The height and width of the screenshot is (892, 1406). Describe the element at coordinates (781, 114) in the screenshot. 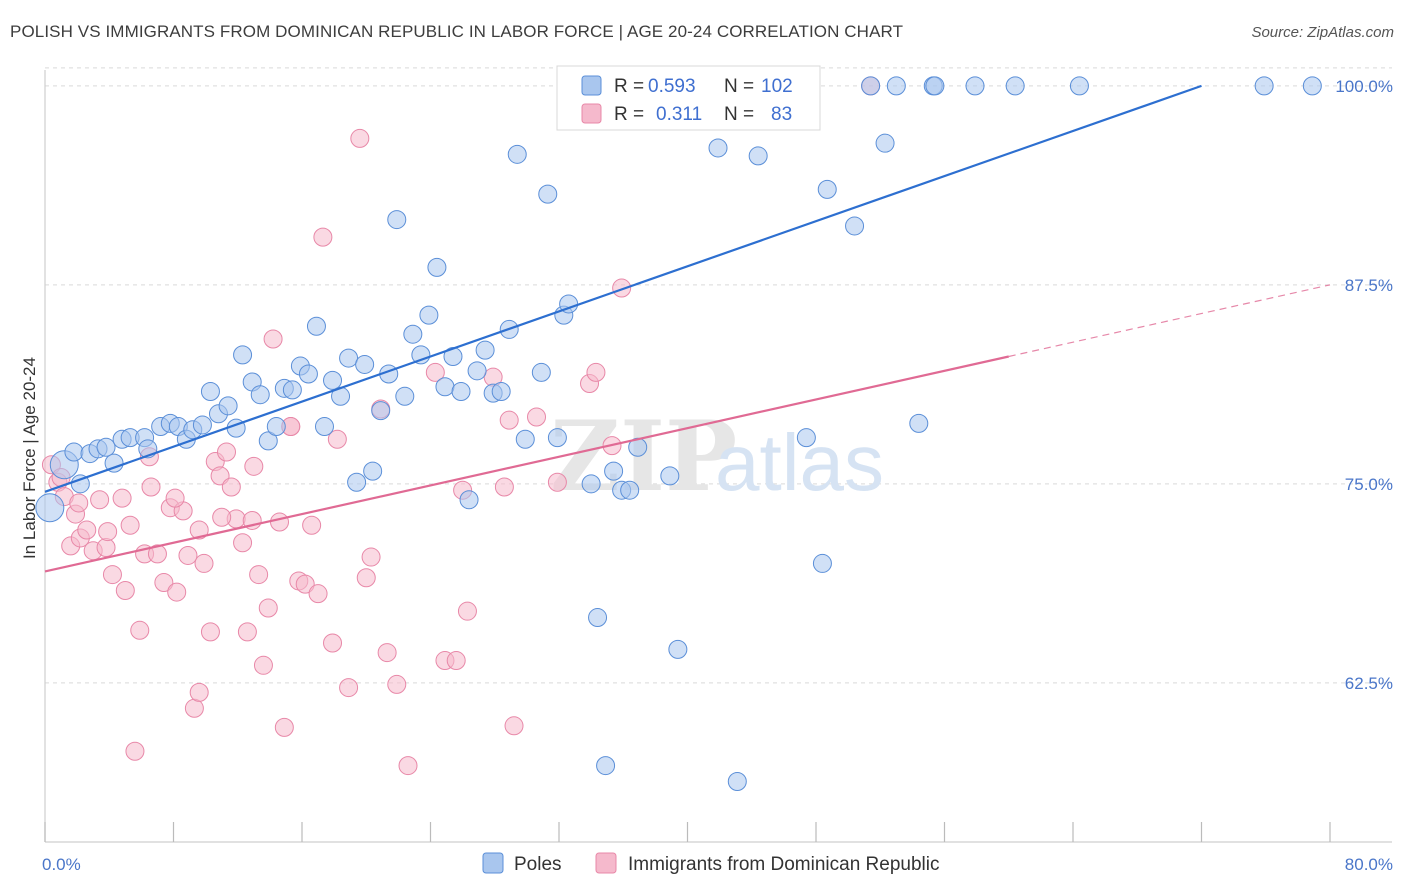

I see `legend-n-value: 83` at that location.